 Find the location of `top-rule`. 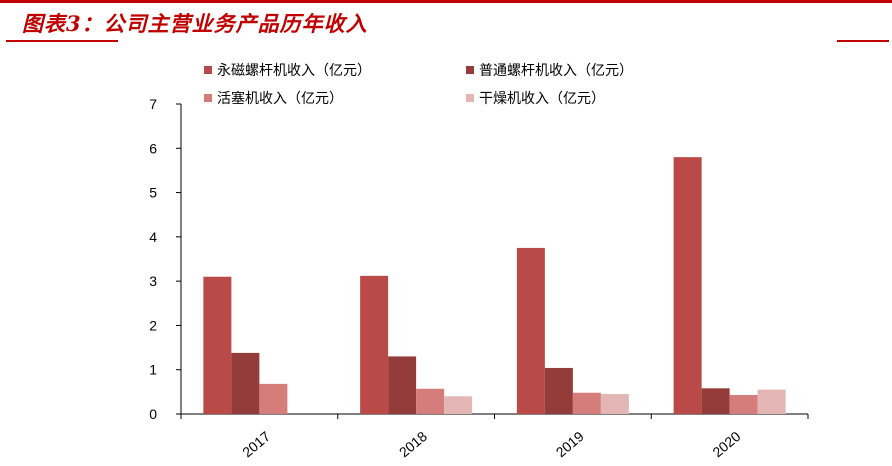

top-rule is located at coordinates (446, 1).